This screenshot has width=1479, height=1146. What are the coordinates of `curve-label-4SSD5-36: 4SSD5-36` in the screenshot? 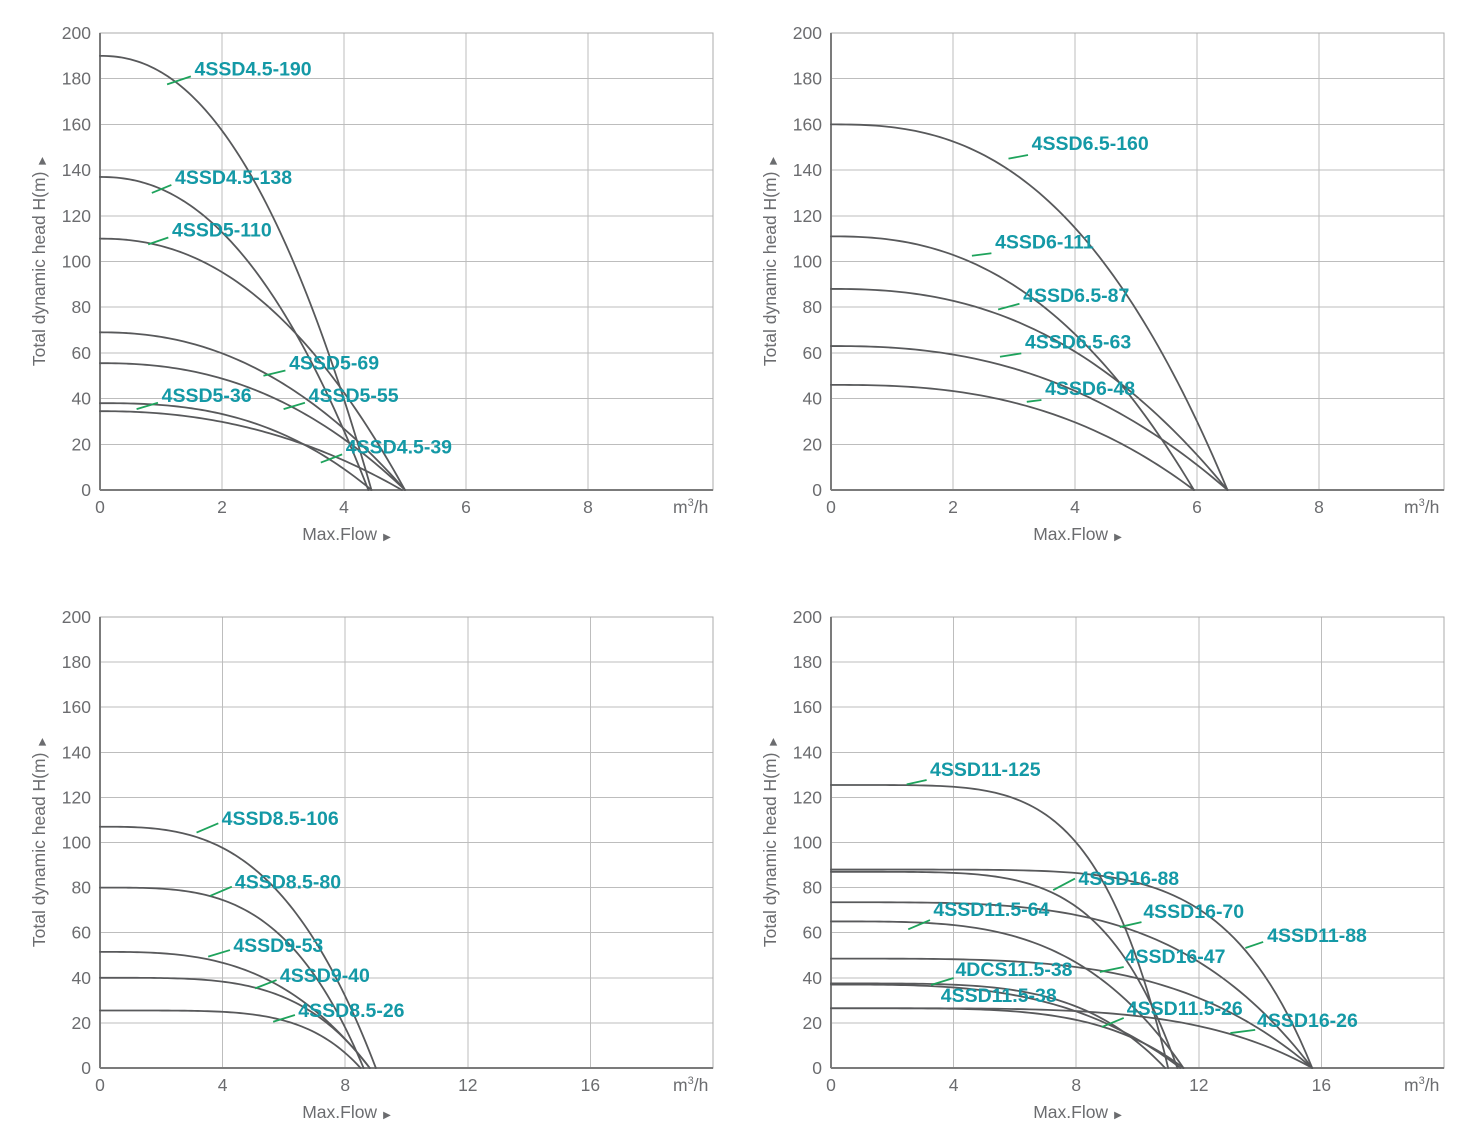 It's located at (207, 396).